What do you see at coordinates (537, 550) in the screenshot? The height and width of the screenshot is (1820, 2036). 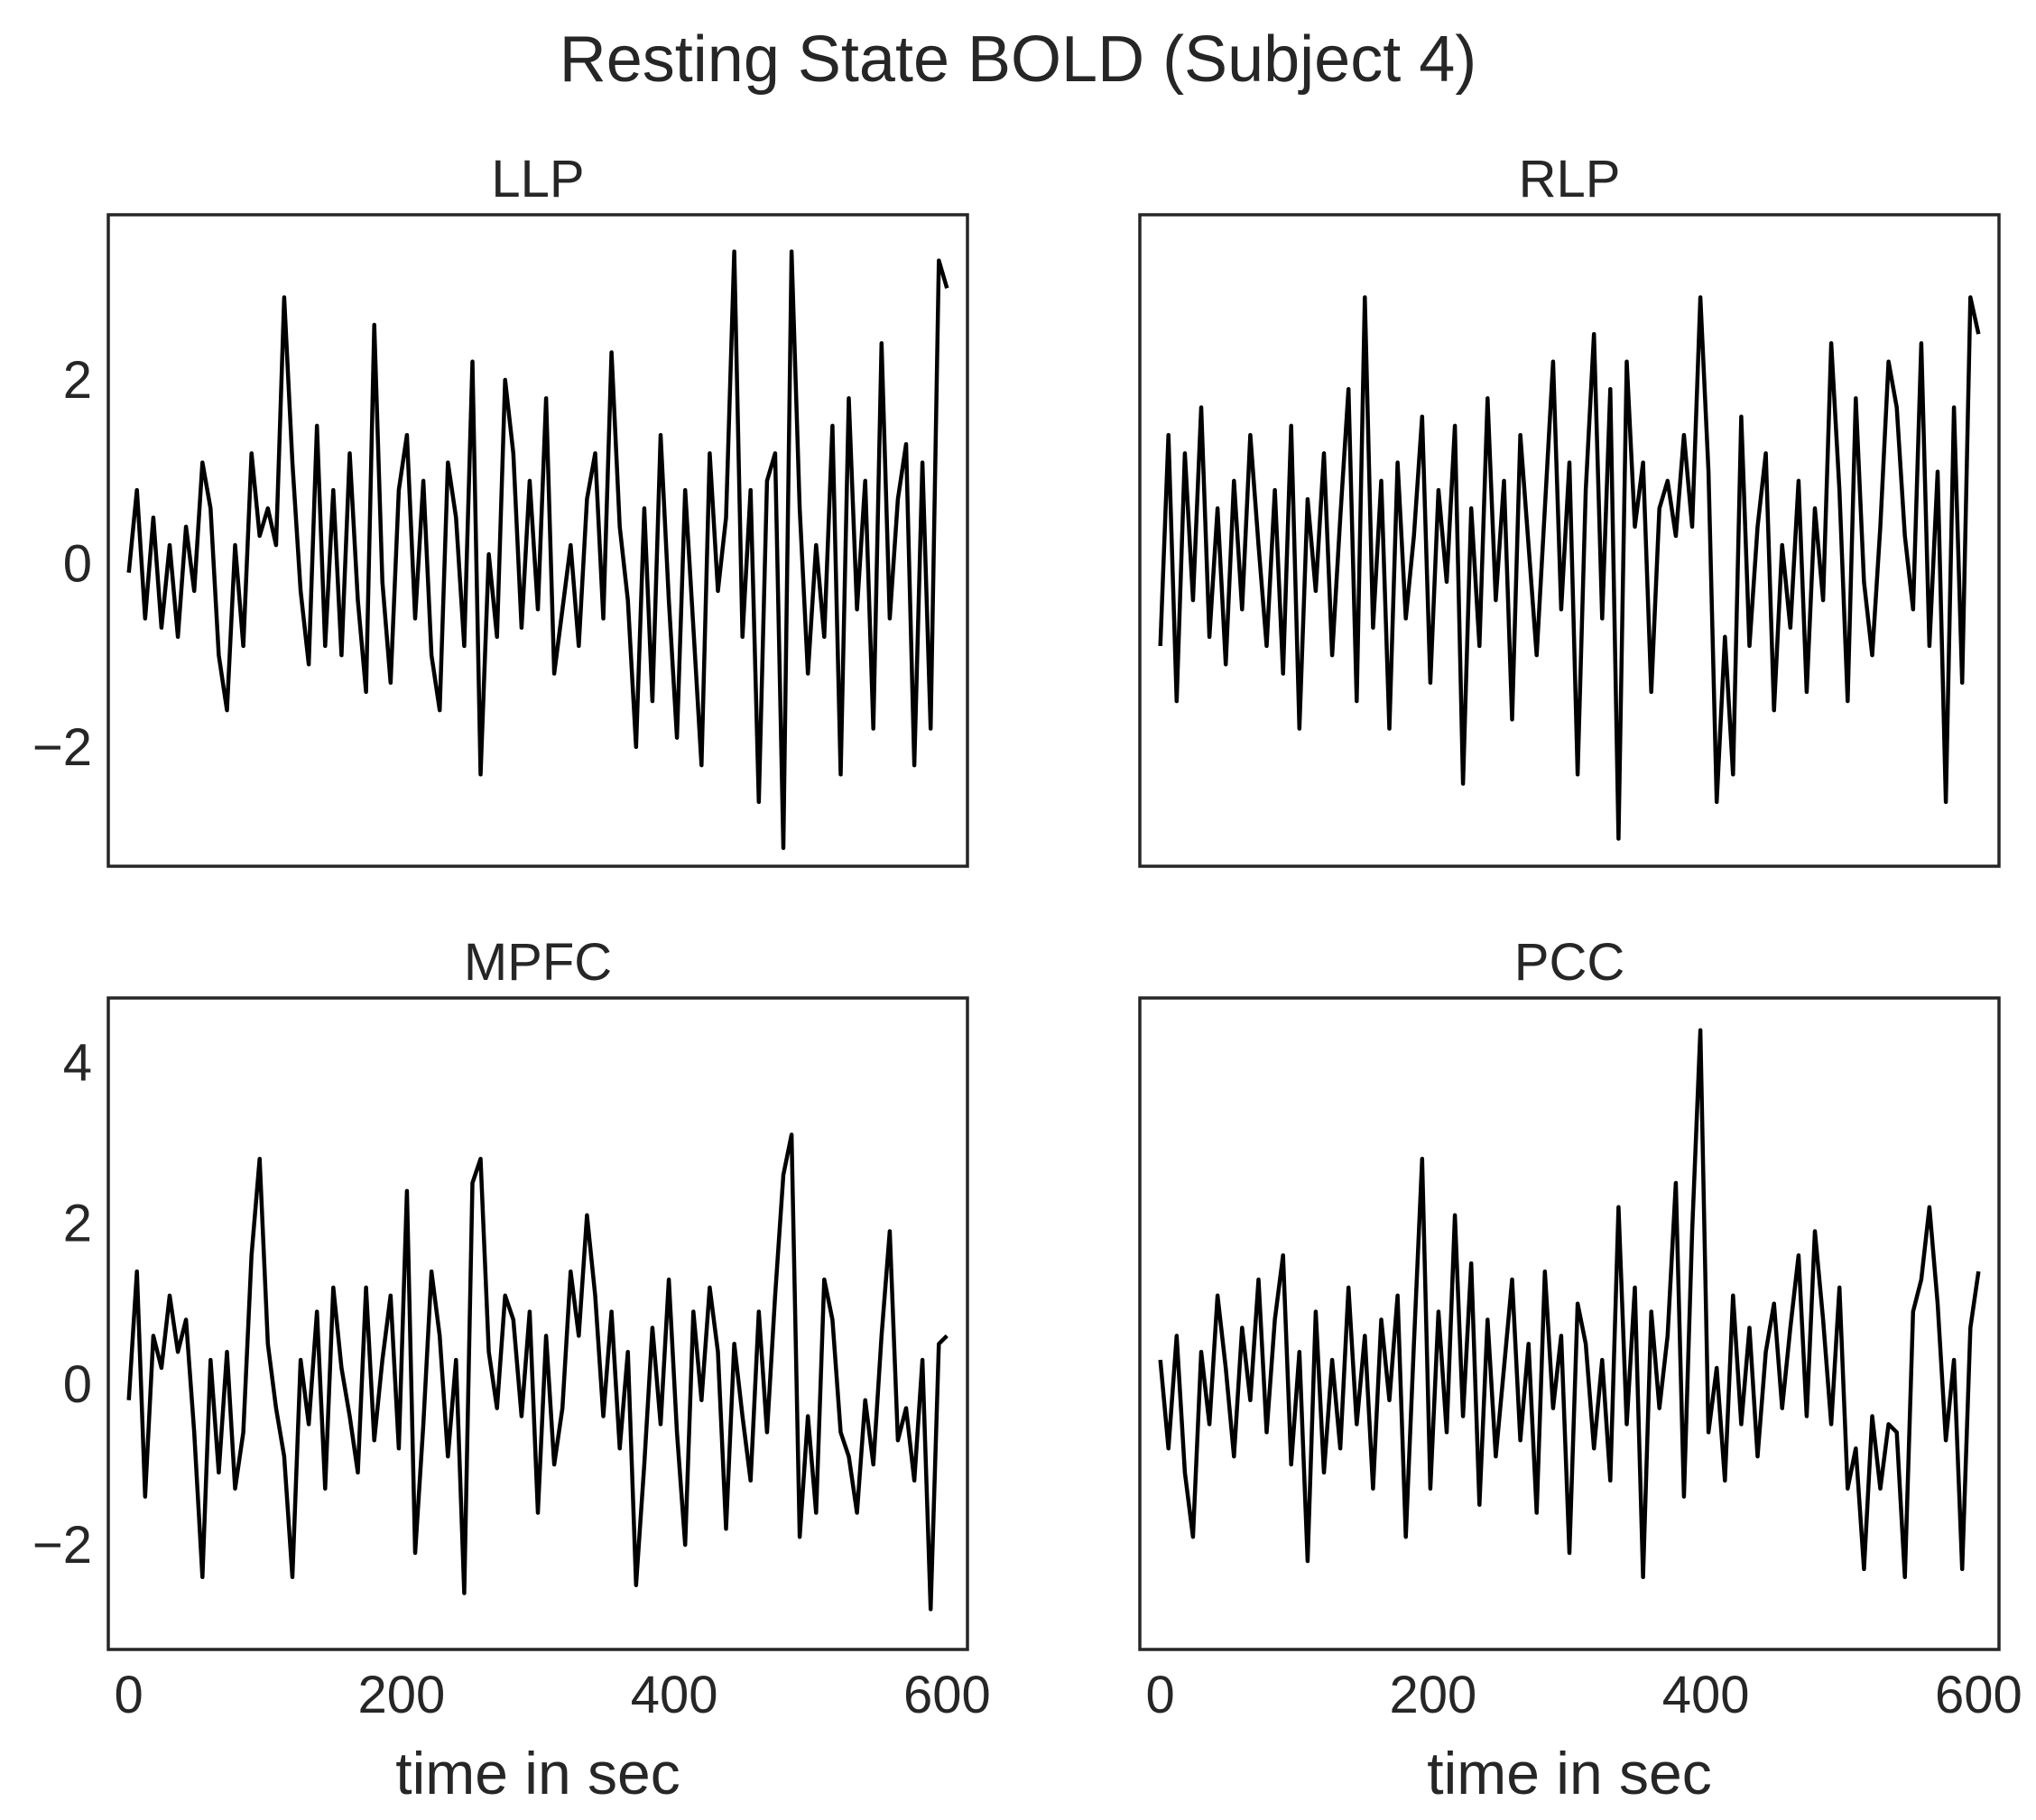 I see `series-line-llp` at bounding box center [537, 550].